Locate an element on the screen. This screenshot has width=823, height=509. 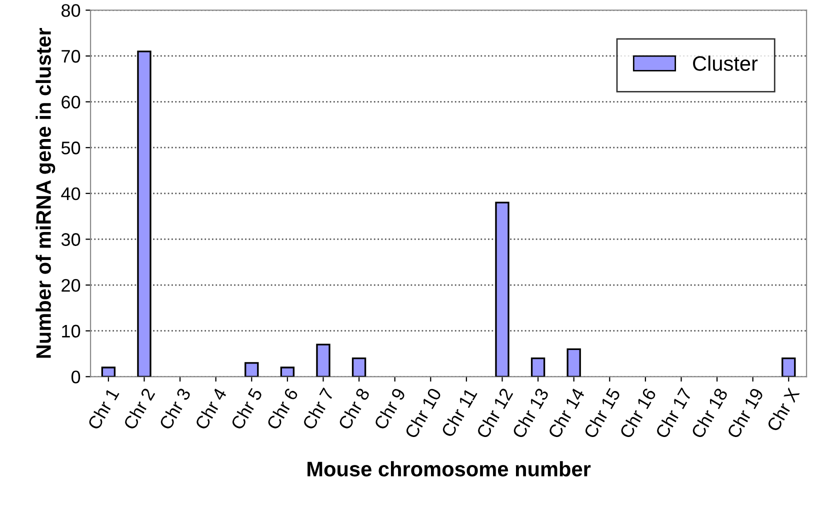
x-axis-title: Mouse chromosome number is located at coordinates (449, 468).